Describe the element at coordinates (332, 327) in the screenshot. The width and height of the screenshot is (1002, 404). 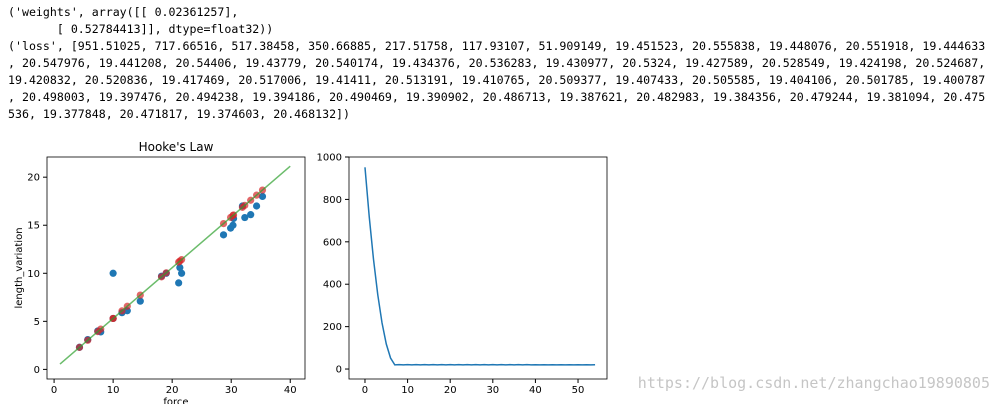
I see `y-tick-label: 200` at that location.